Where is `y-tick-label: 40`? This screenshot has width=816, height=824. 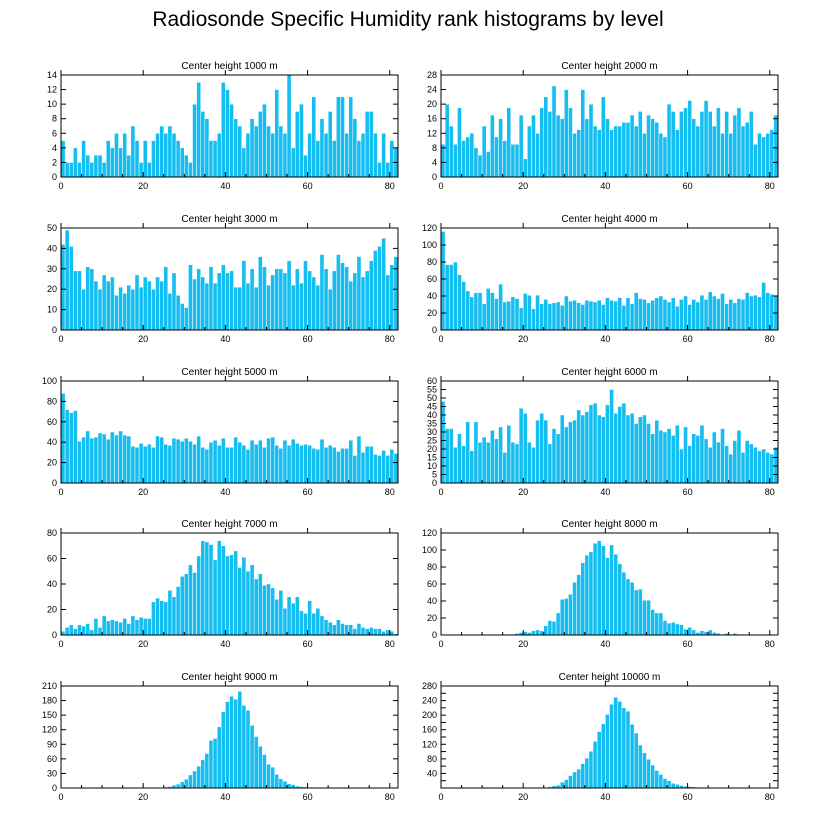 y-tick-label: 40 is located at coordinates (432, 296).